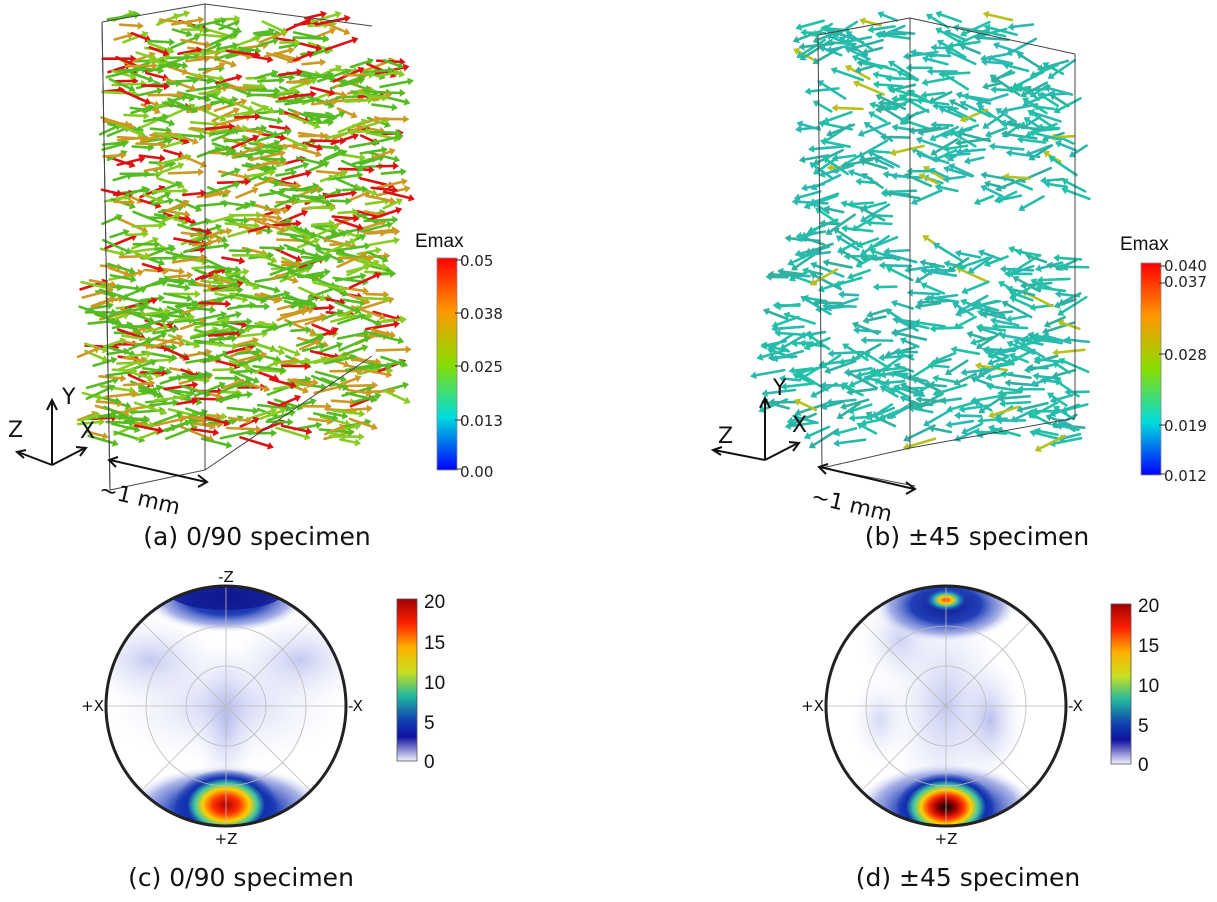  I want to click on axis-label-x-b: X, so click(799, 425).